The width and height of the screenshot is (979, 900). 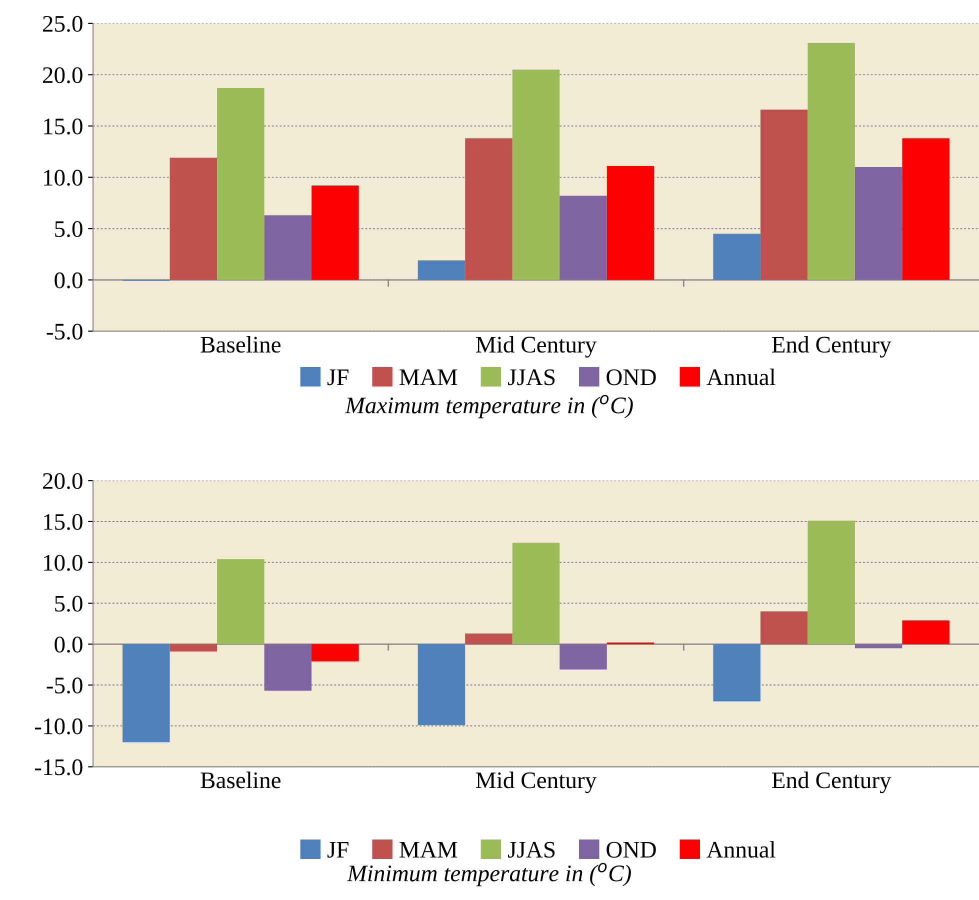 What do you see at coordinates (488, 406) in the screenshot?
I see `text: Maximum temperature in ($^{o}$C)` at bounding box center [488, 406].